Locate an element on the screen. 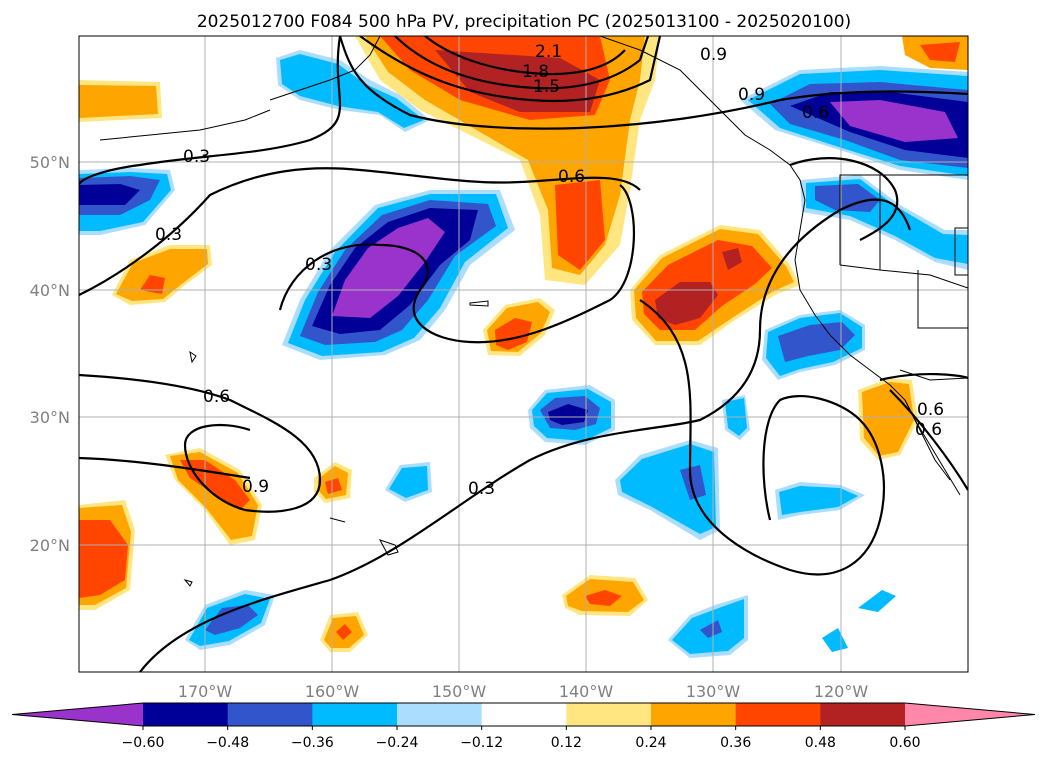 The height and width of the screenshot is (765, 1047). contour-label: 1.5 is located at coordinates (546, 87).